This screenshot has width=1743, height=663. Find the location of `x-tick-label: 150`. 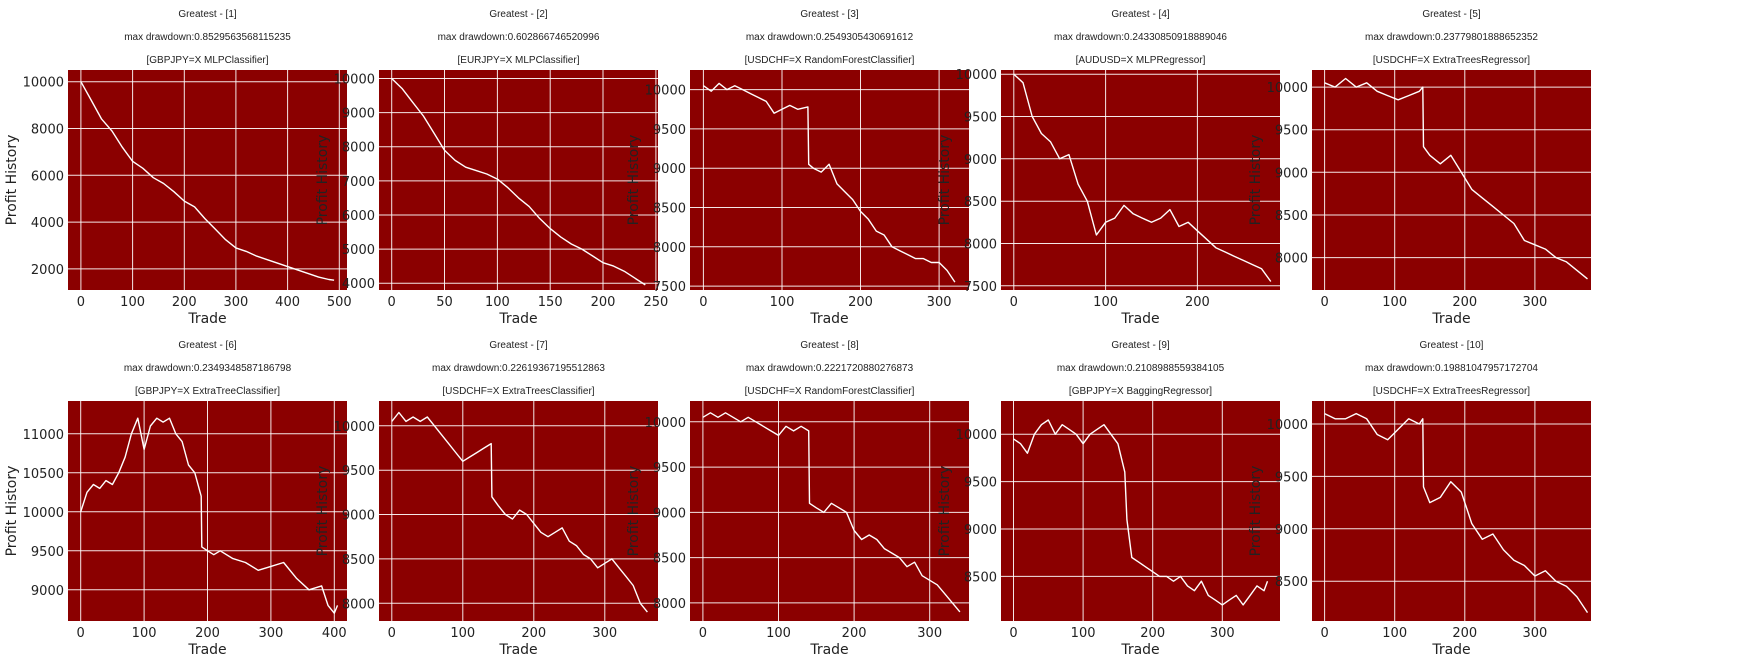

x-tick-label: 150 is located at coordinates (550, 302).